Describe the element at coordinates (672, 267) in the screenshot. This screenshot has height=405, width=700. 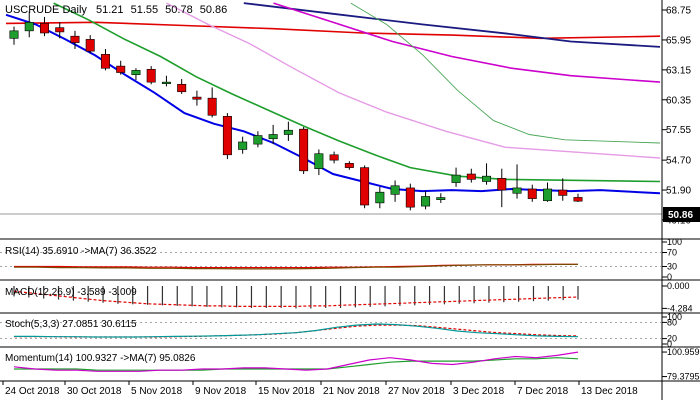
I see `panel-tick-label: 30` at that location.